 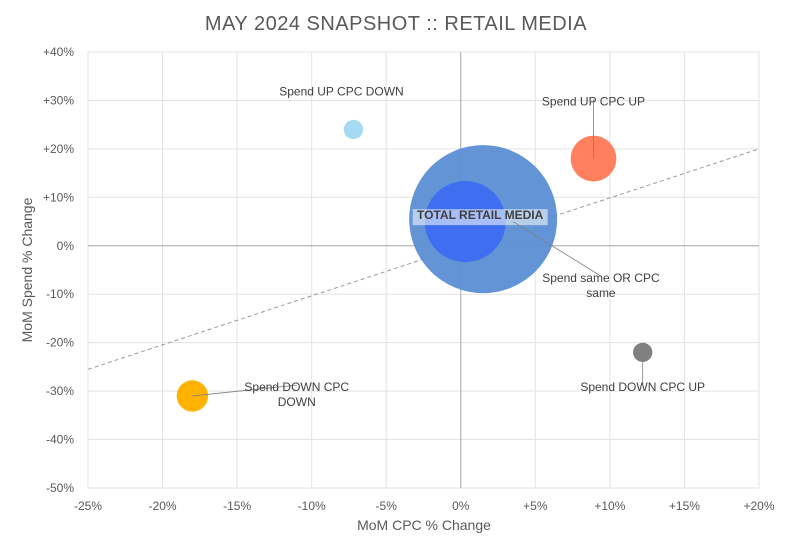 What do you see at coordinates (461, 506) in the screenshot?
I see `x-tick-label: 0%` at bounding box center [461, 506].